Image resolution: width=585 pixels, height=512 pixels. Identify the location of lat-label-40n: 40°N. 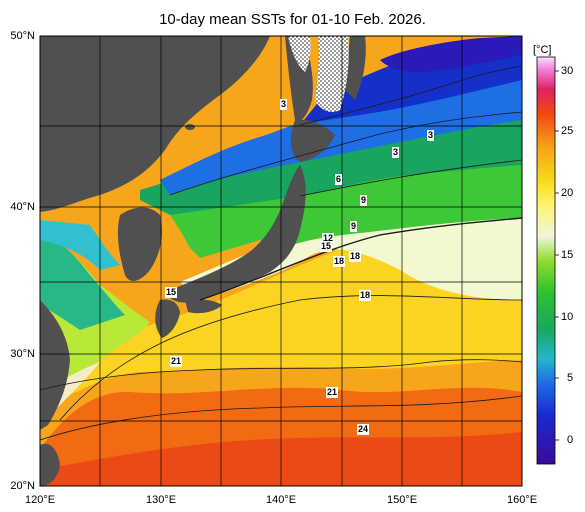
(22, 207).